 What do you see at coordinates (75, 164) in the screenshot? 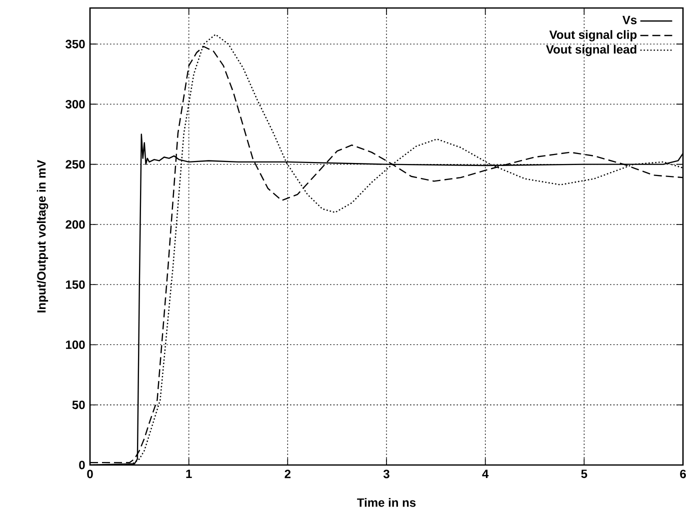
I see `y-tick-label: 250` at bounding box center [75, 164].